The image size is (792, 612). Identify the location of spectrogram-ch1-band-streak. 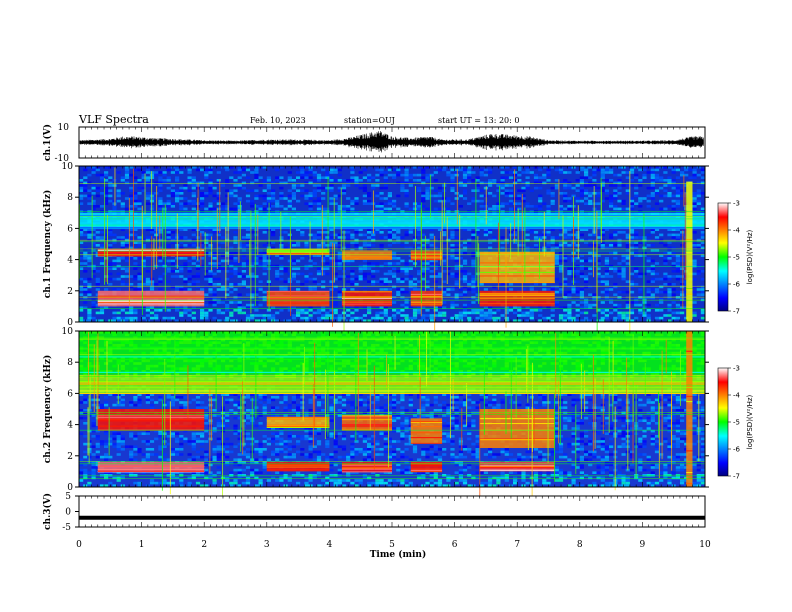
(392, 229).